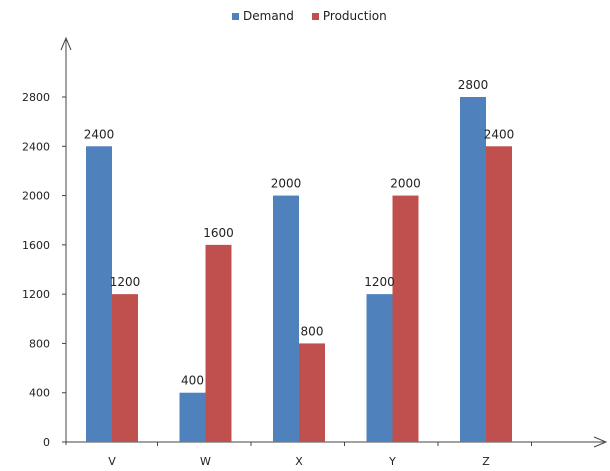  What do you see at coordinates (39, 393) in the screenshot?
I see `y-tick-label: 400` at bounding box center [39, 393].